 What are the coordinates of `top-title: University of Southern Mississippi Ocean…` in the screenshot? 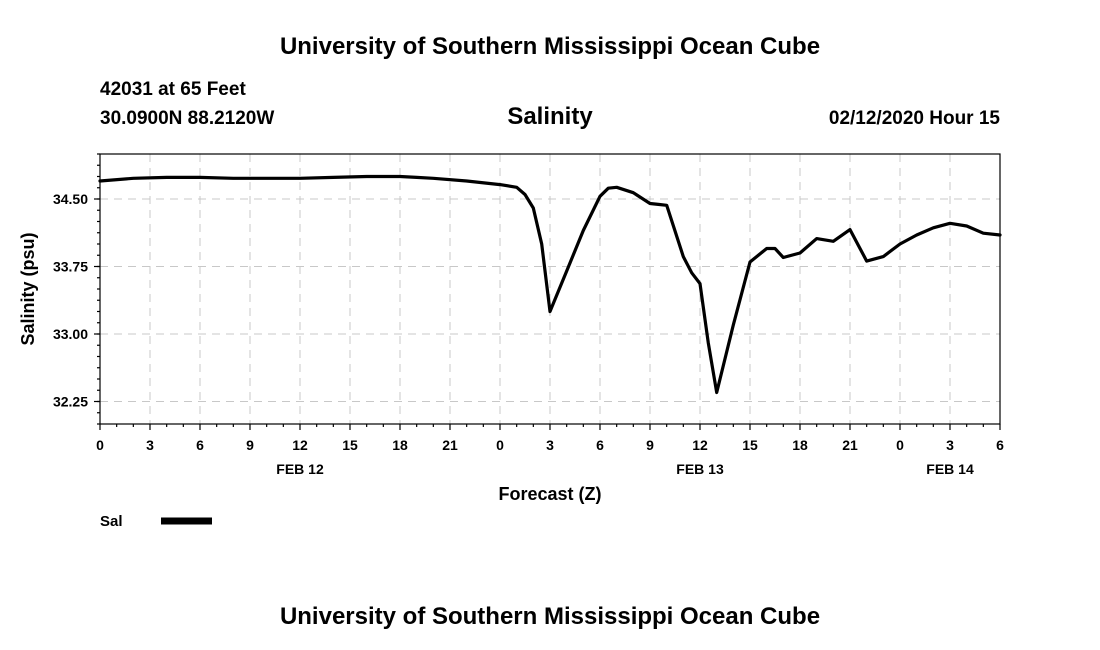 It's located at (550, 46).